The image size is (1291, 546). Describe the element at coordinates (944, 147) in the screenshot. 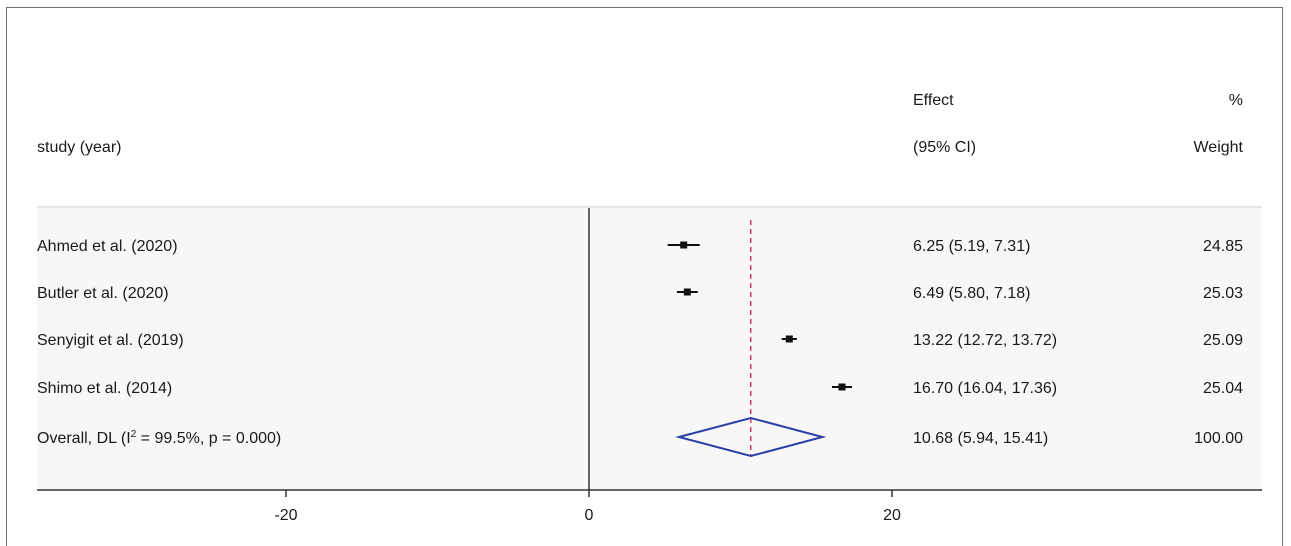

I see `header-ci: (95% CI)` at that location.